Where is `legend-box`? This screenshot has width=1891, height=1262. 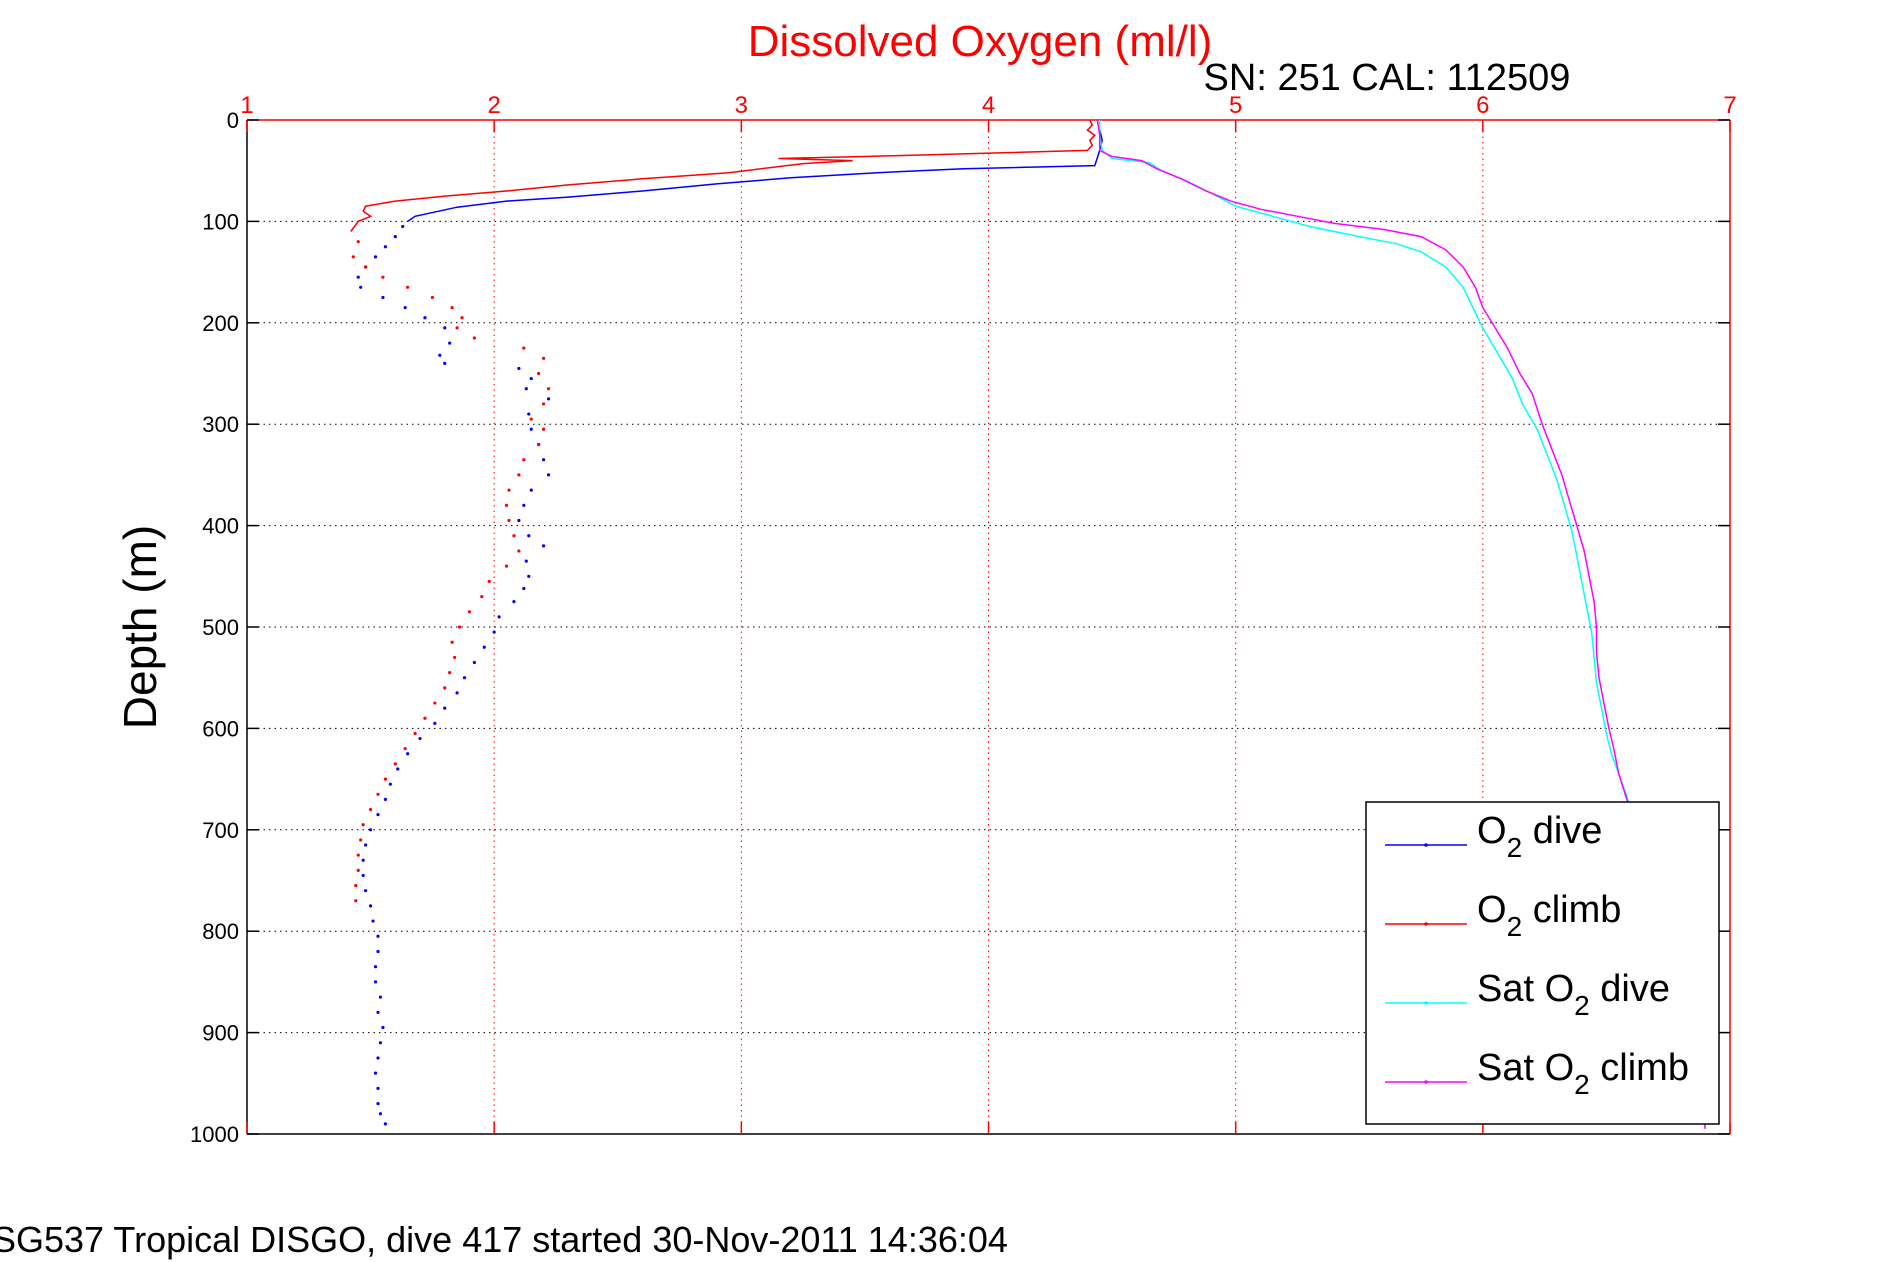
legend-box is located at coordinates (1542, 963).